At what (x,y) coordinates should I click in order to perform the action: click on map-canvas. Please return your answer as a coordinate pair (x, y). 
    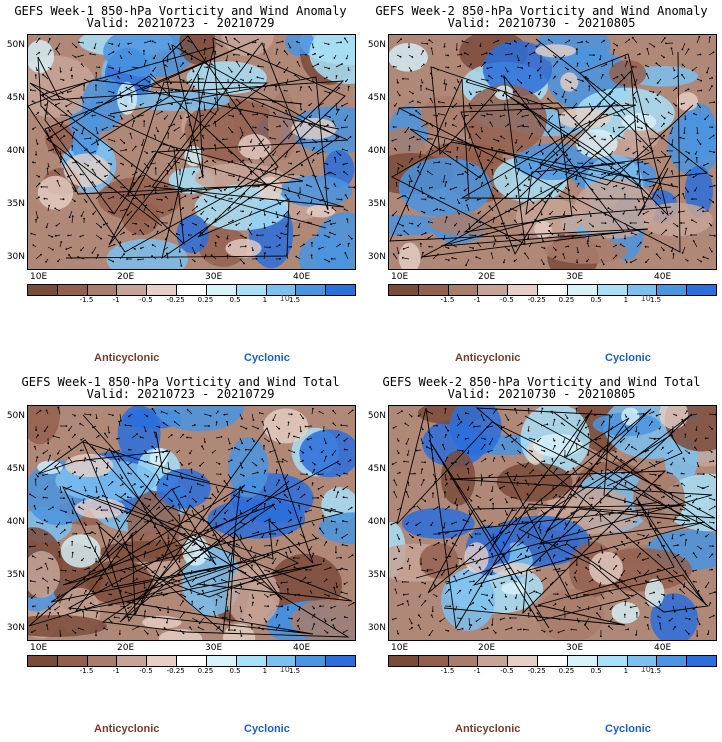
    Looking at the image, I should click on (552, 152).